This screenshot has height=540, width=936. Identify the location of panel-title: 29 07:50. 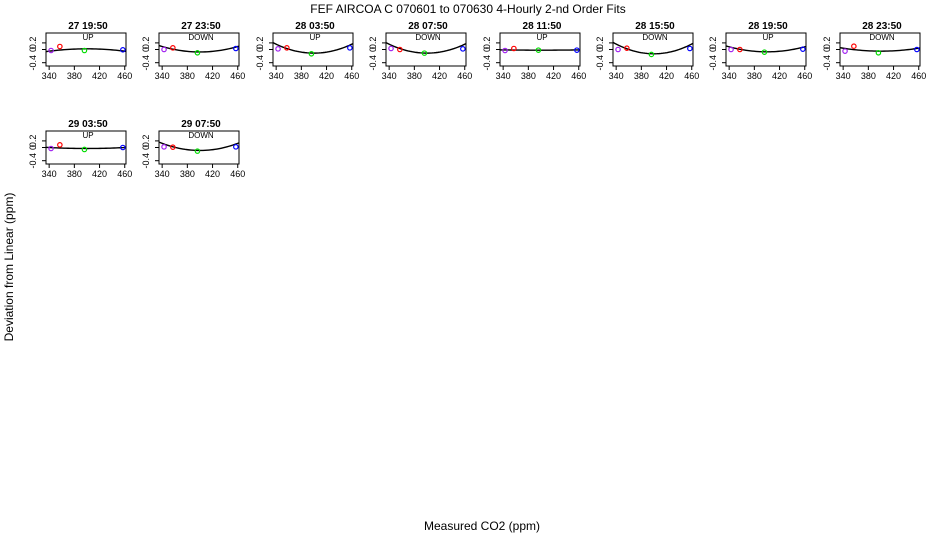
(201, 124).